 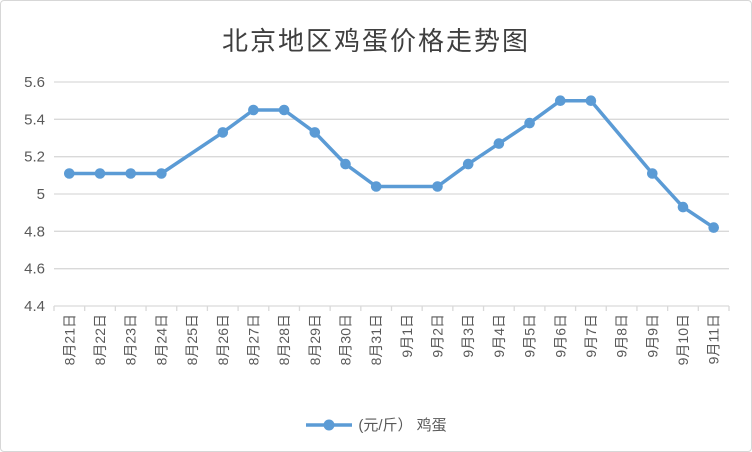 I want to click on y-axis-label: 5.6, so click(x=34, y=82).